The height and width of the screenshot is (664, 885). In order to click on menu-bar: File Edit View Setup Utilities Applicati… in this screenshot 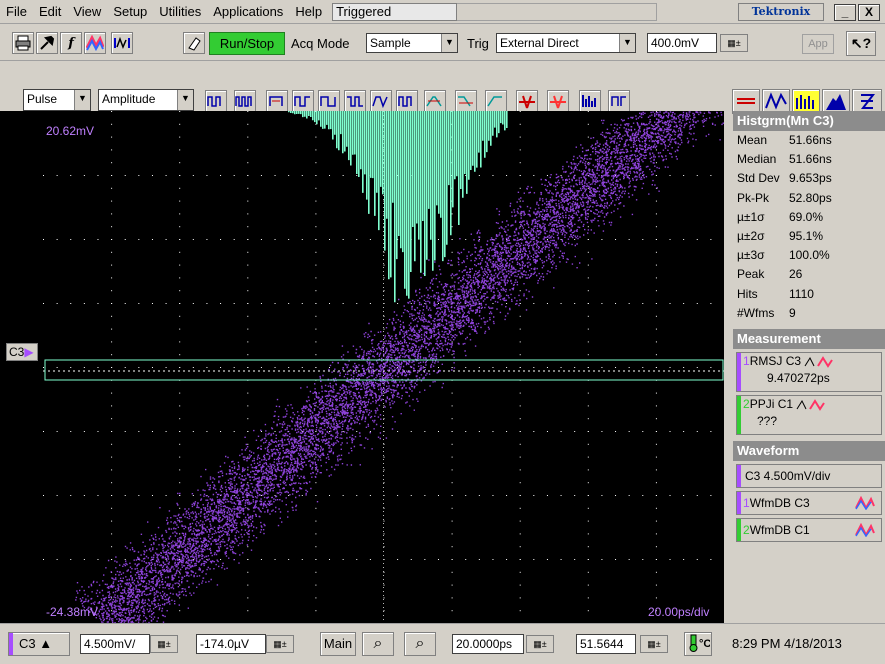, I will do `click(442, 12)`.